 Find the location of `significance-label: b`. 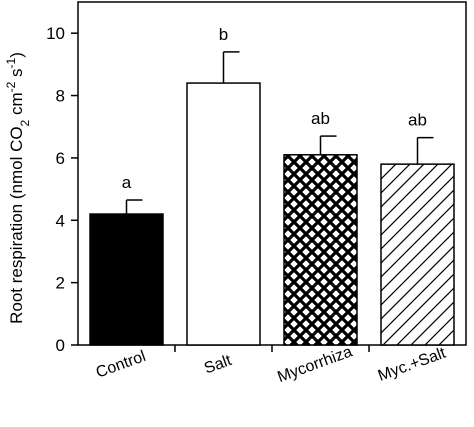

significance-label: b is located at coordinates (223, 34).